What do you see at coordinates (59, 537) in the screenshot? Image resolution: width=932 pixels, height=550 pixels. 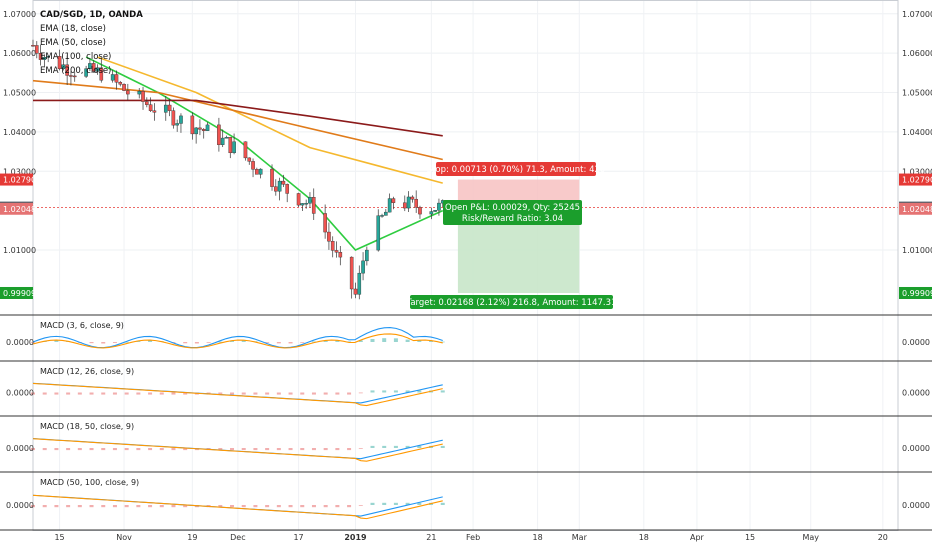 I see `time-tick-0: 15` at bounding box center [59, 537].